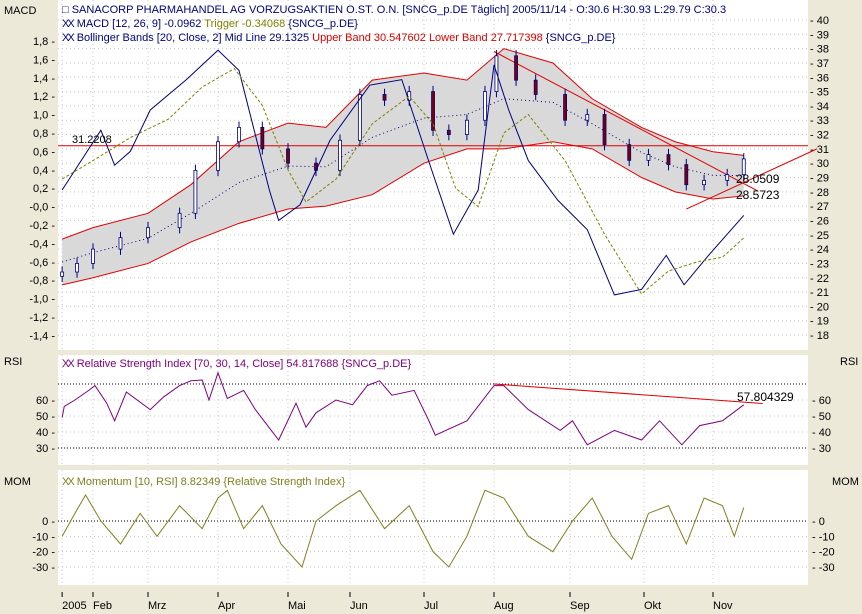 The height and width of the screenshot is (614, 862). What do you see at coordinates (42, 281) in the screenshot?
I see `macd-tick-label: -0,8 -` at bounding box center [42, 281].